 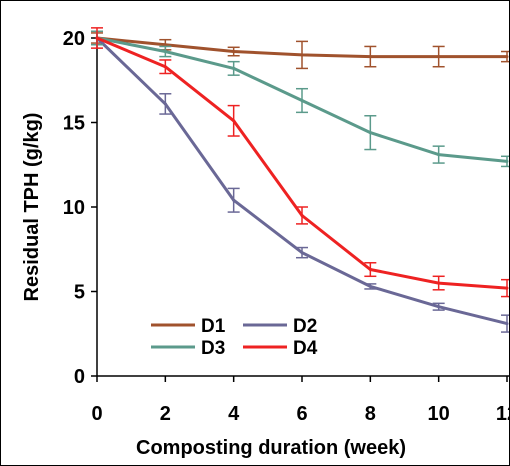 What do you see at coordinates (79, 377) in the screenshot?
I see `y-tick-label: 0` at bounding box center [79, 377].